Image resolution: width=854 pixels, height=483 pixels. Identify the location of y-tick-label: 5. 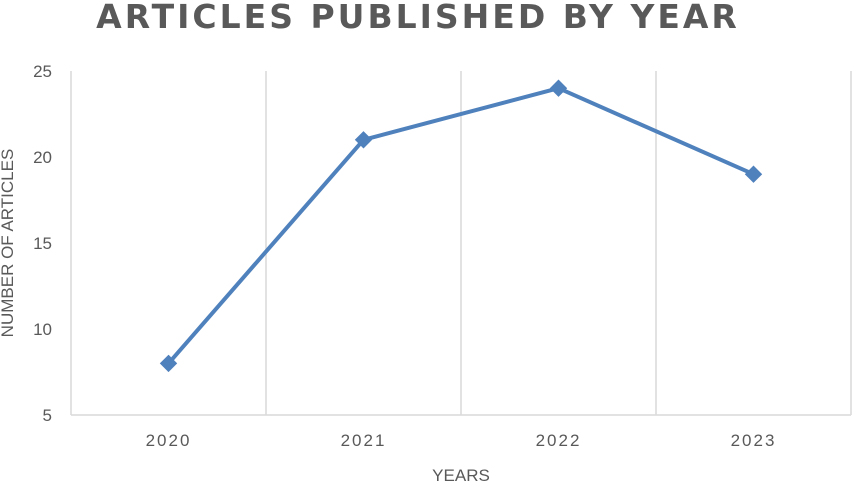
(47, 415).